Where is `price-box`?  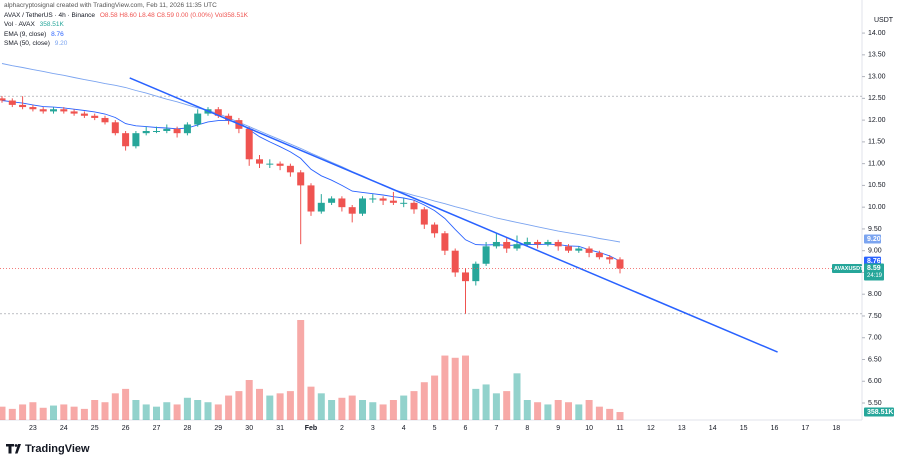 price-box is located at coordinates (874, 272).